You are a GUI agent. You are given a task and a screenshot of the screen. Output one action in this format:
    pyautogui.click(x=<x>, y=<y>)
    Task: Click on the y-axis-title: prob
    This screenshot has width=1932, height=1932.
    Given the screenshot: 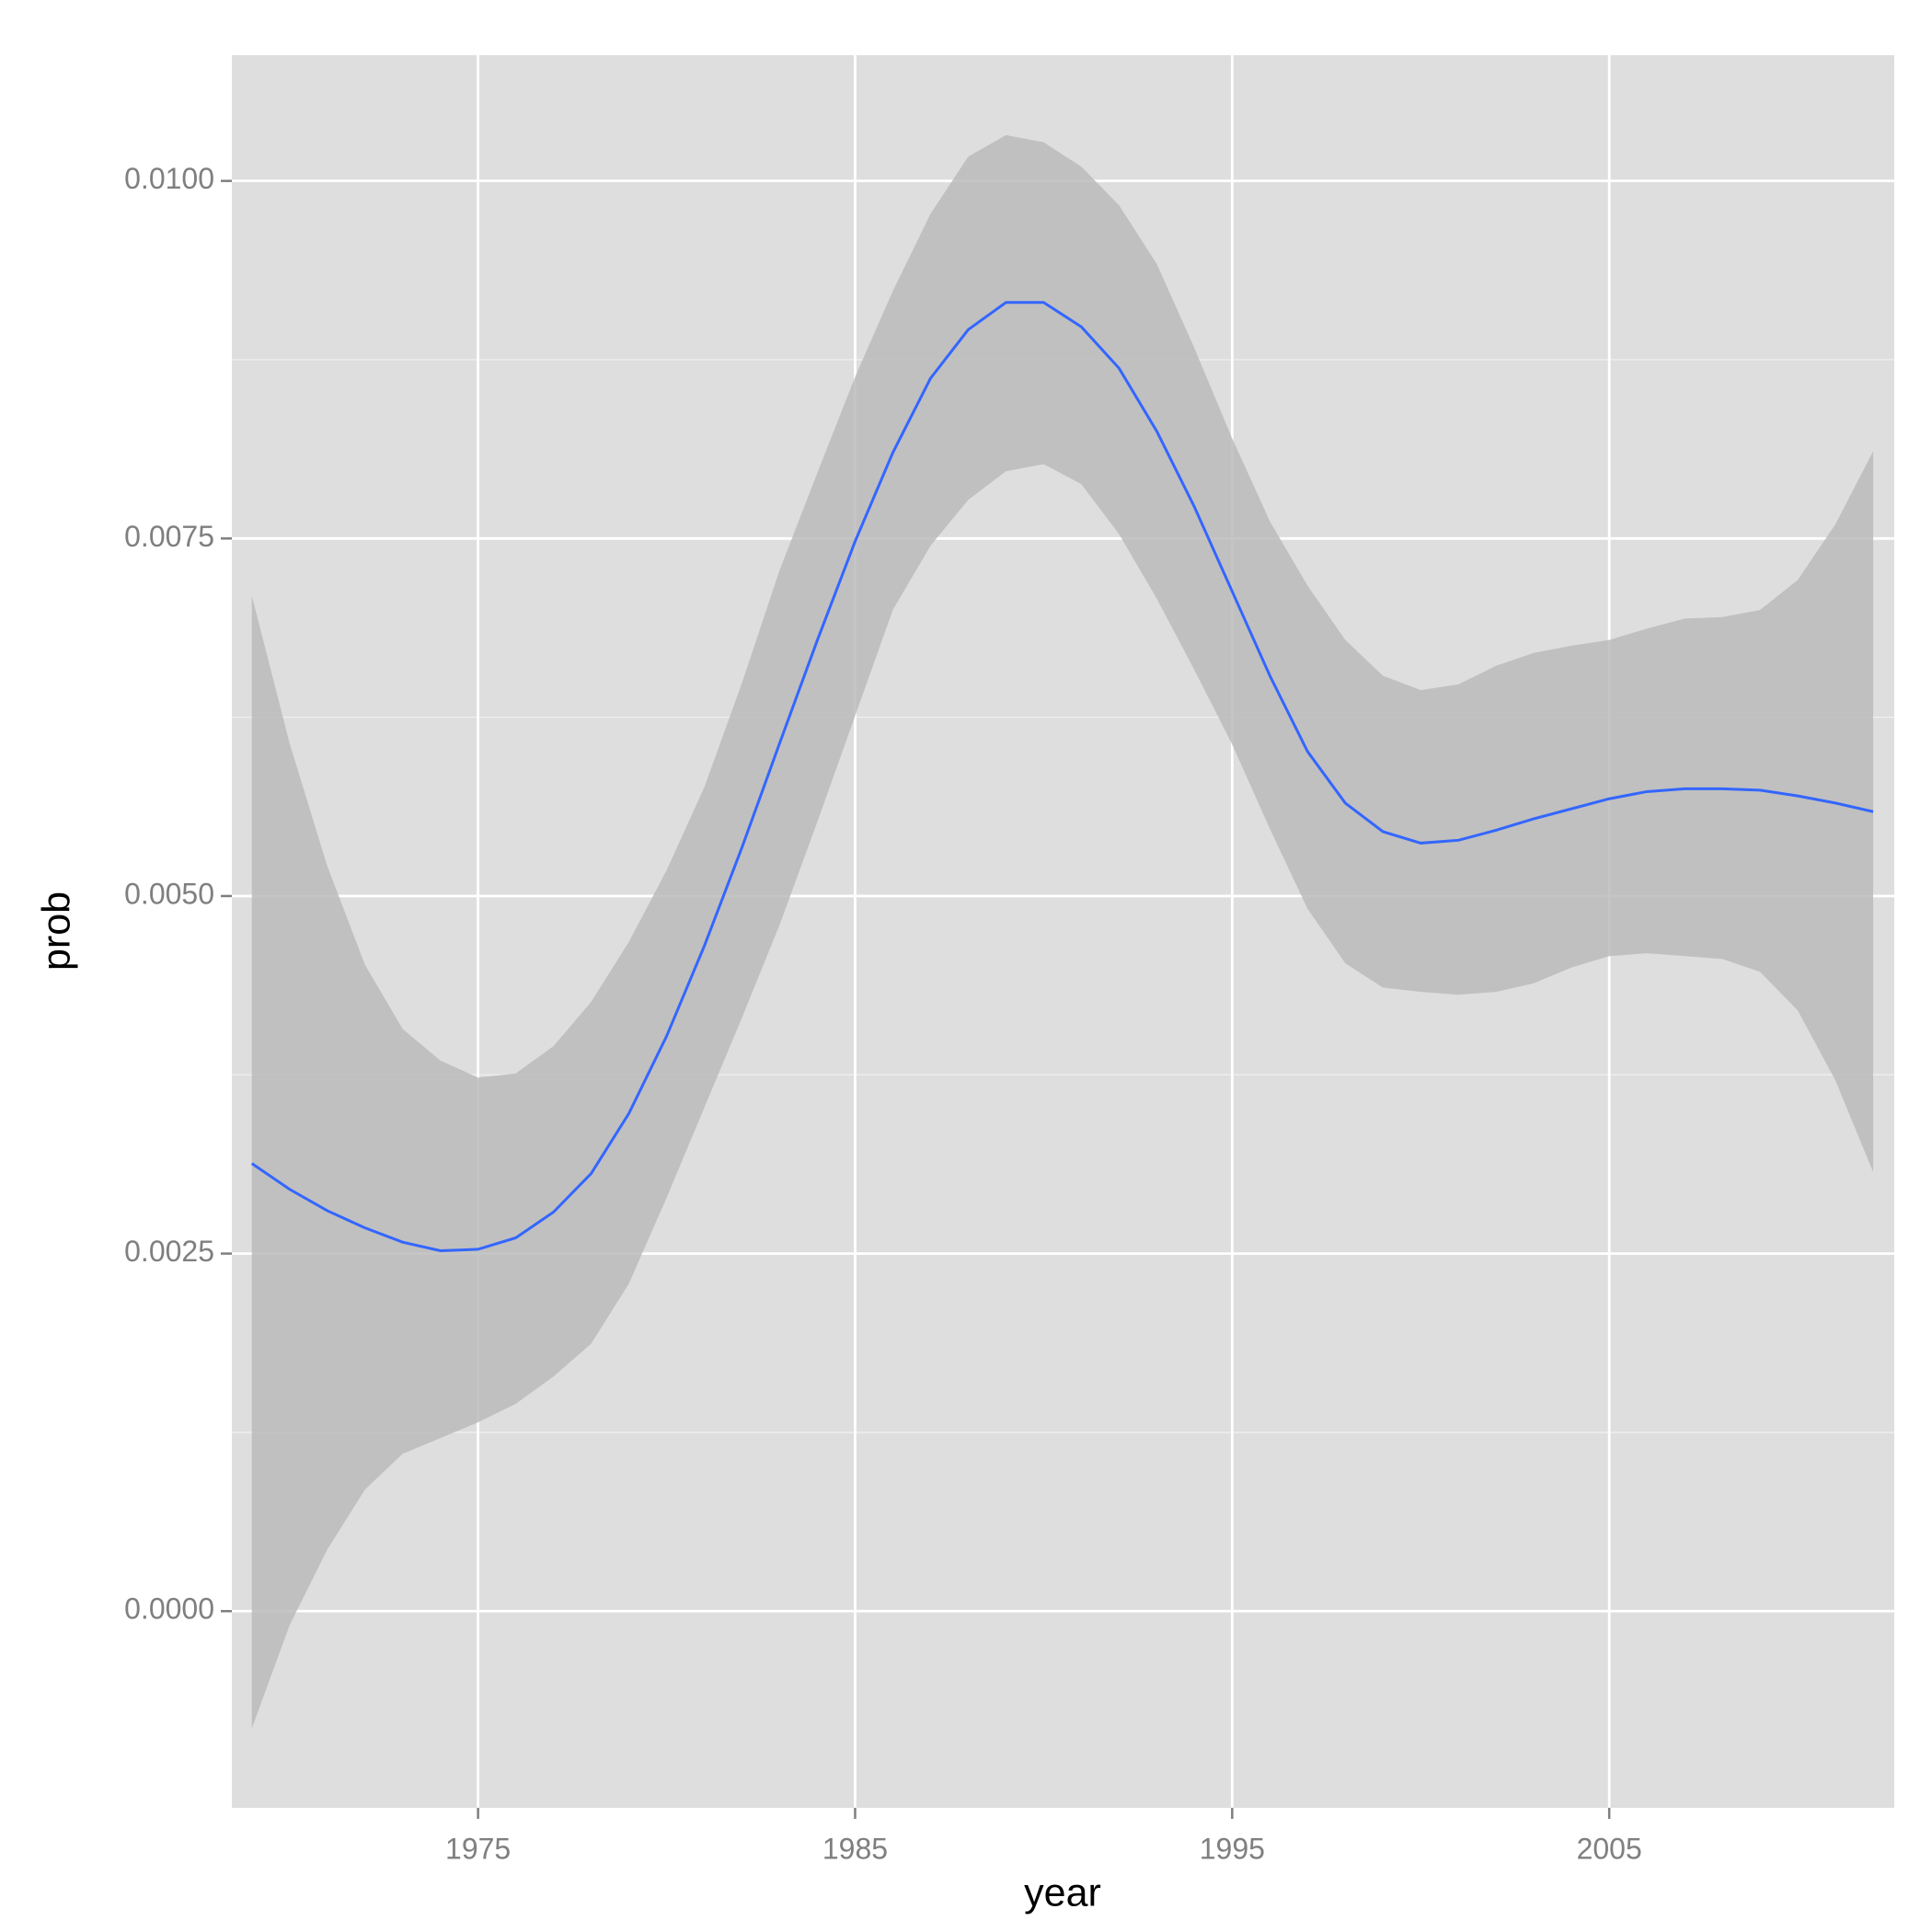 What is the action you would take?
    pyautogui.click(x=56, y=931)
    